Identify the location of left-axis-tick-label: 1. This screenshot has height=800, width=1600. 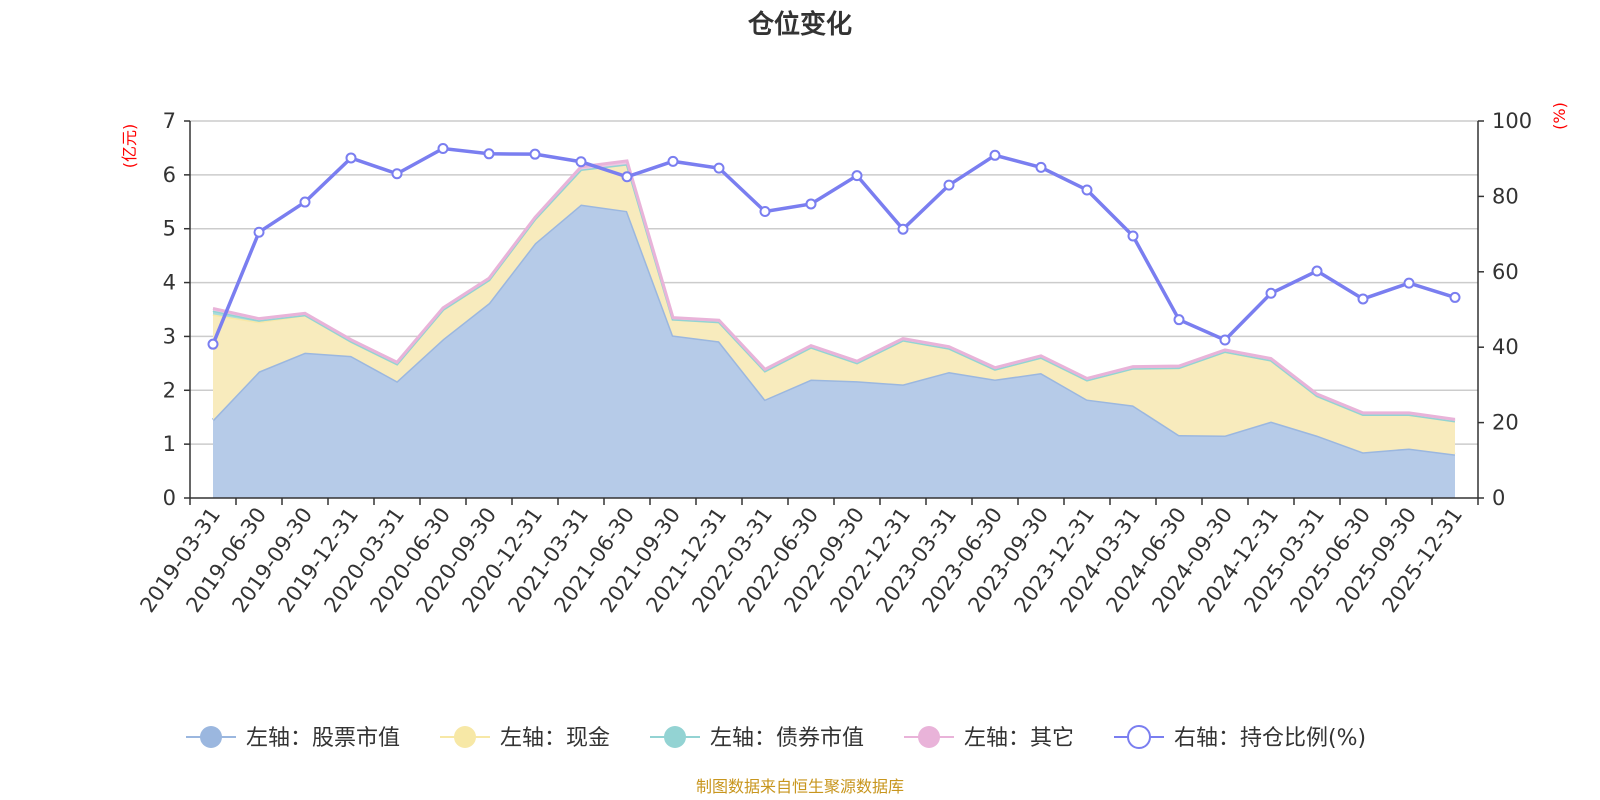
(169, 444).